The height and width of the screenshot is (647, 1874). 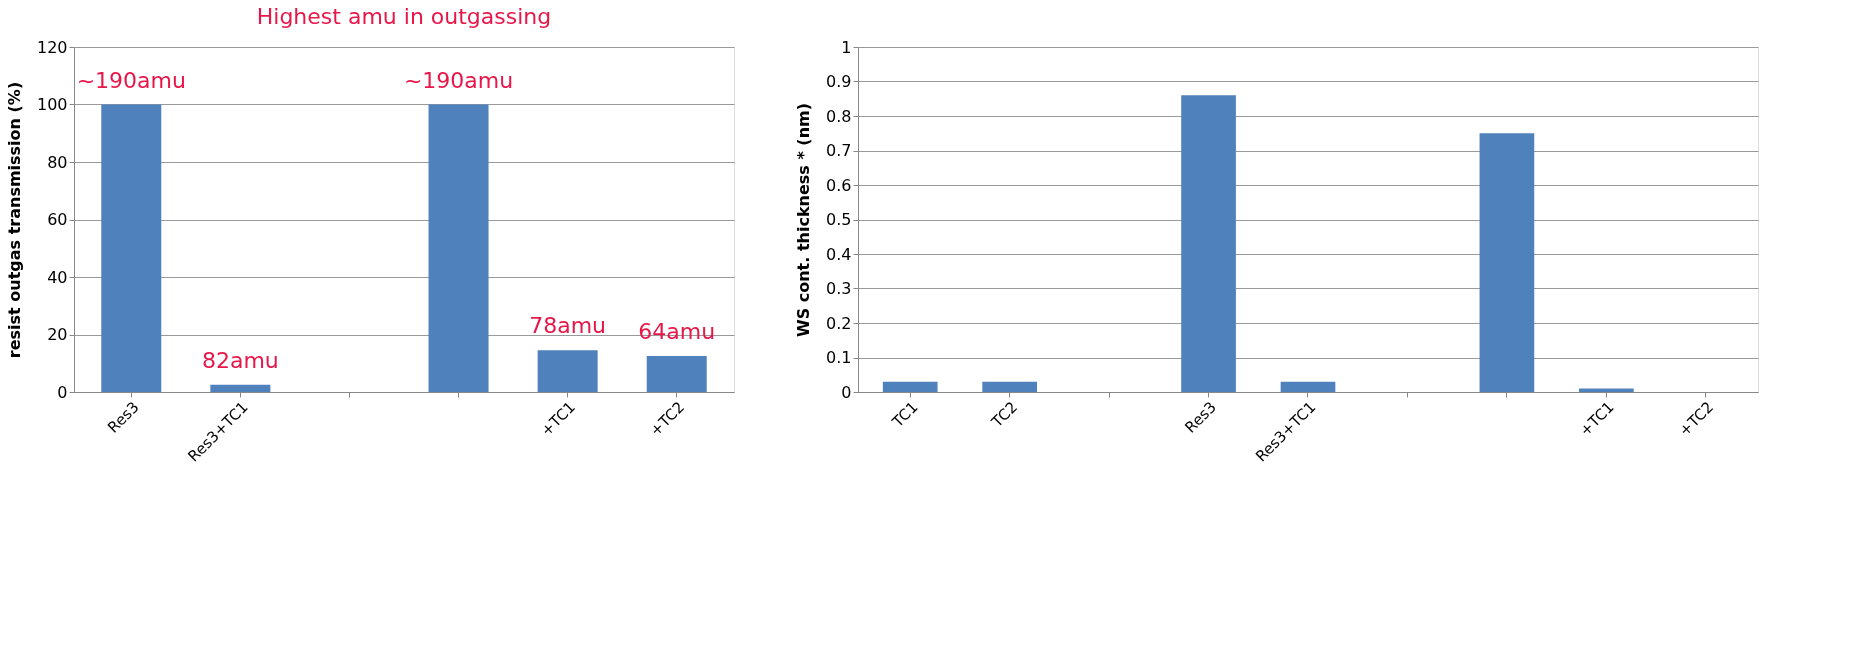 I want to click on y-tick-label: 0.9, so click(x=839, y=81).